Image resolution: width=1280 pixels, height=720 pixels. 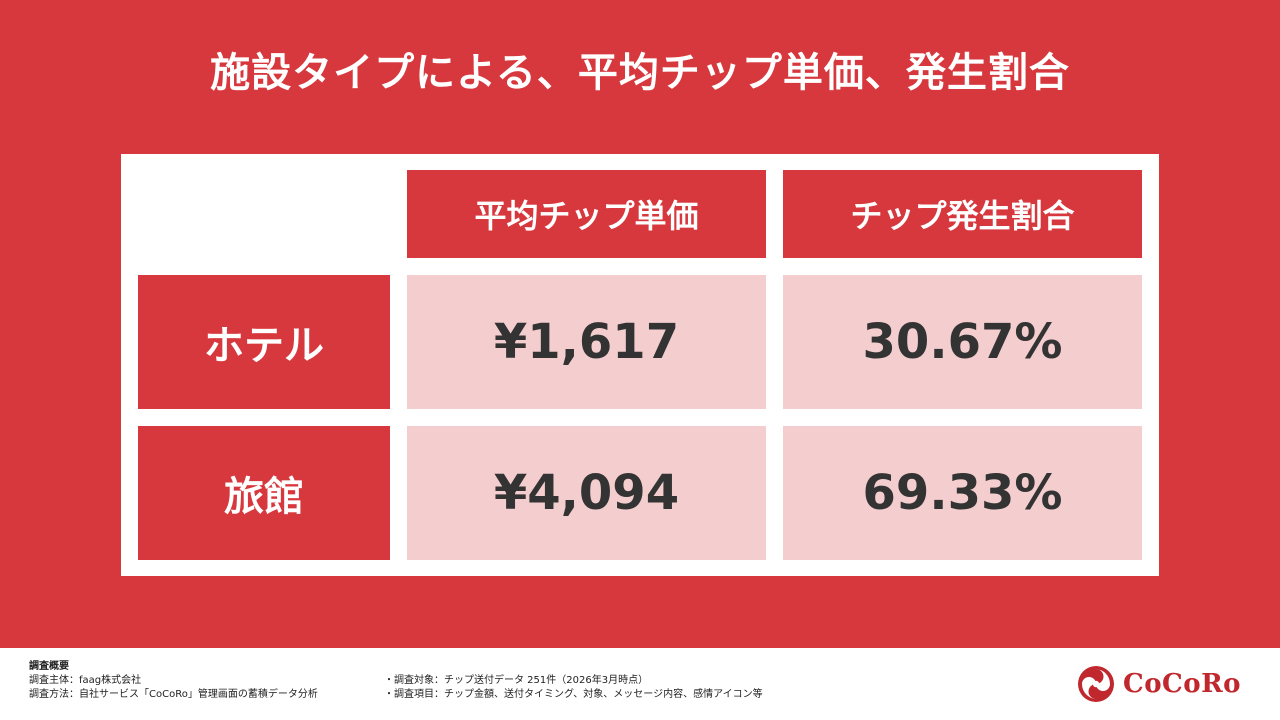 What do you see at coordinates (573, 694) in the screenshot?
I see `survey-items: ・調査項目：チップ金額、送付タイミング、対象、メッセージ内容、感情アイコン等` at bounding box center [573, 694].